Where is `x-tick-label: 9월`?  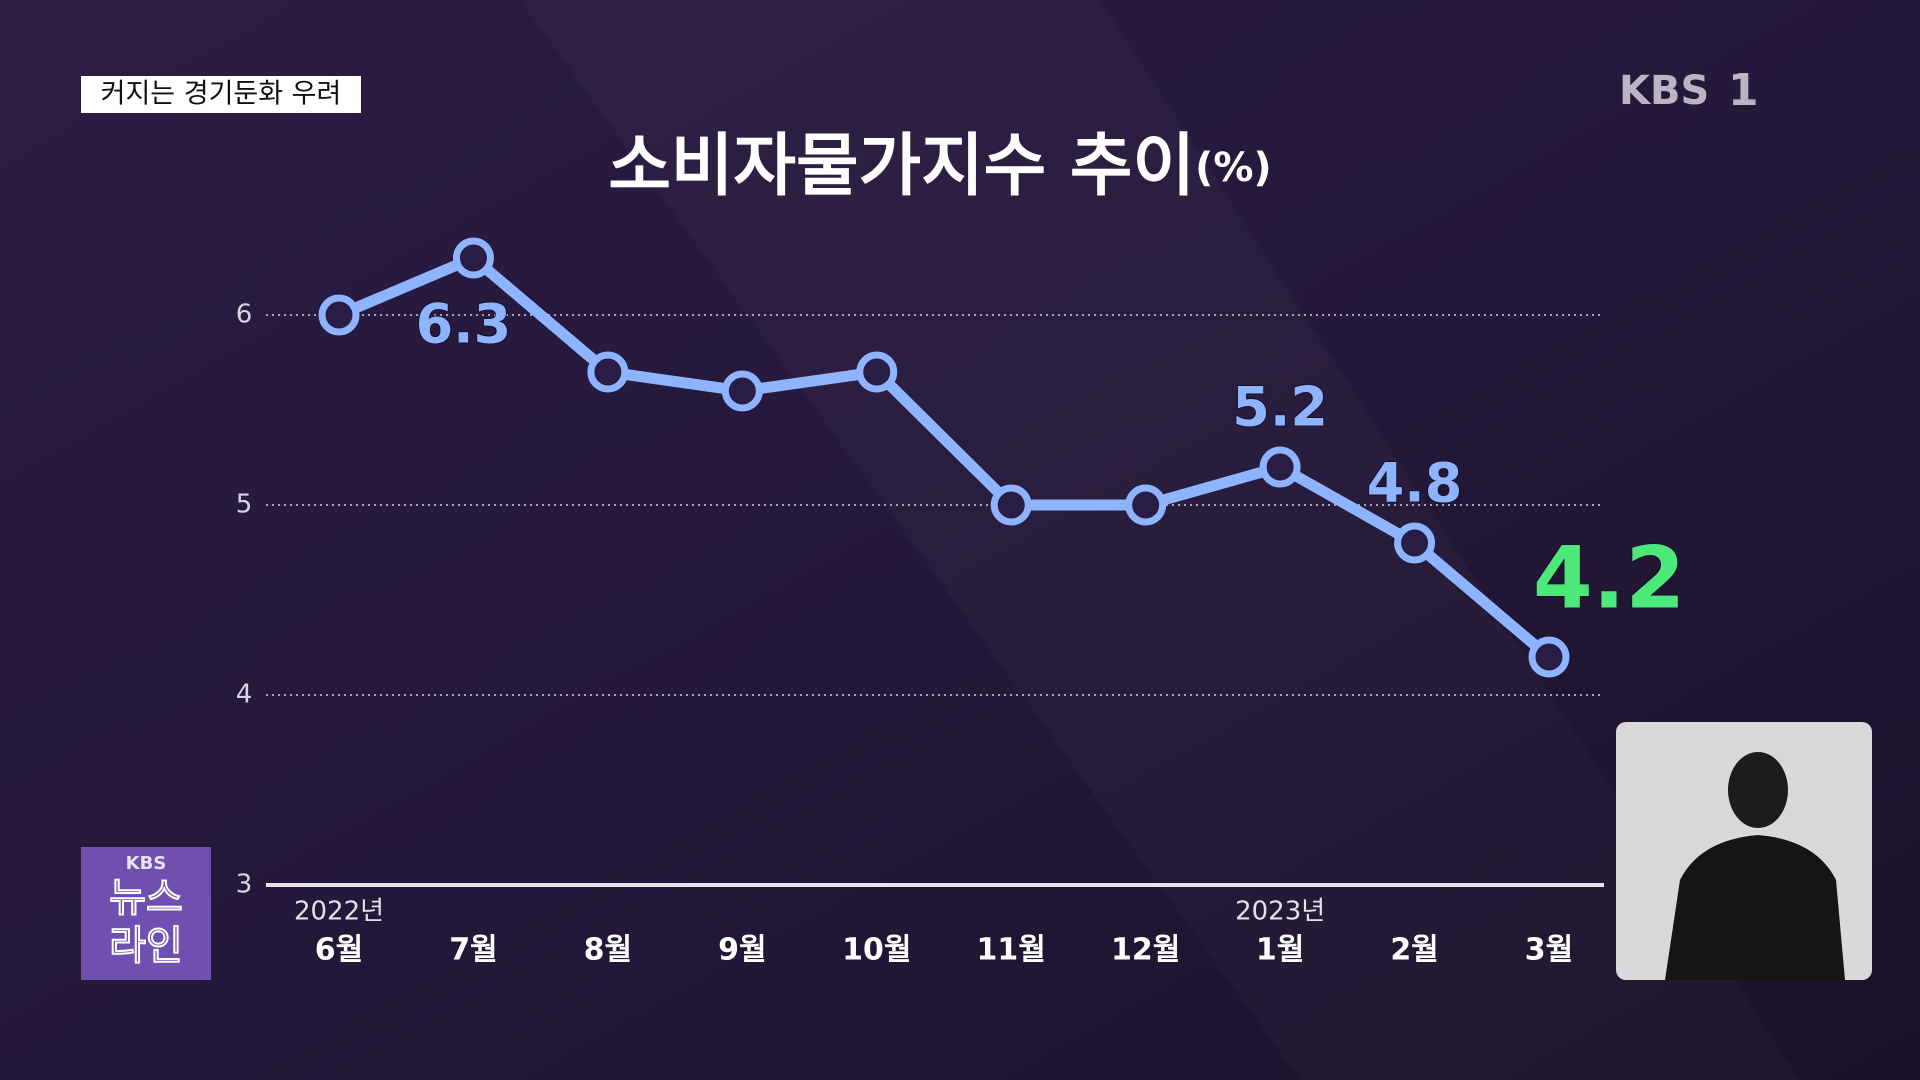 x-tick-label: 9월 is located at coordinates (742, 950).